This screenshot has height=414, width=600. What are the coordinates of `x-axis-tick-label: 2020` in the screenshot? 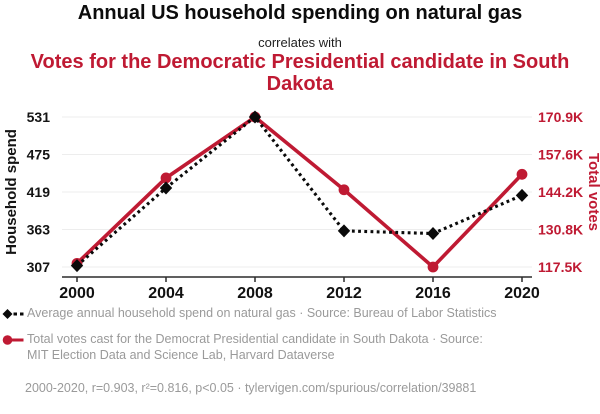 It's located at (522, 293).